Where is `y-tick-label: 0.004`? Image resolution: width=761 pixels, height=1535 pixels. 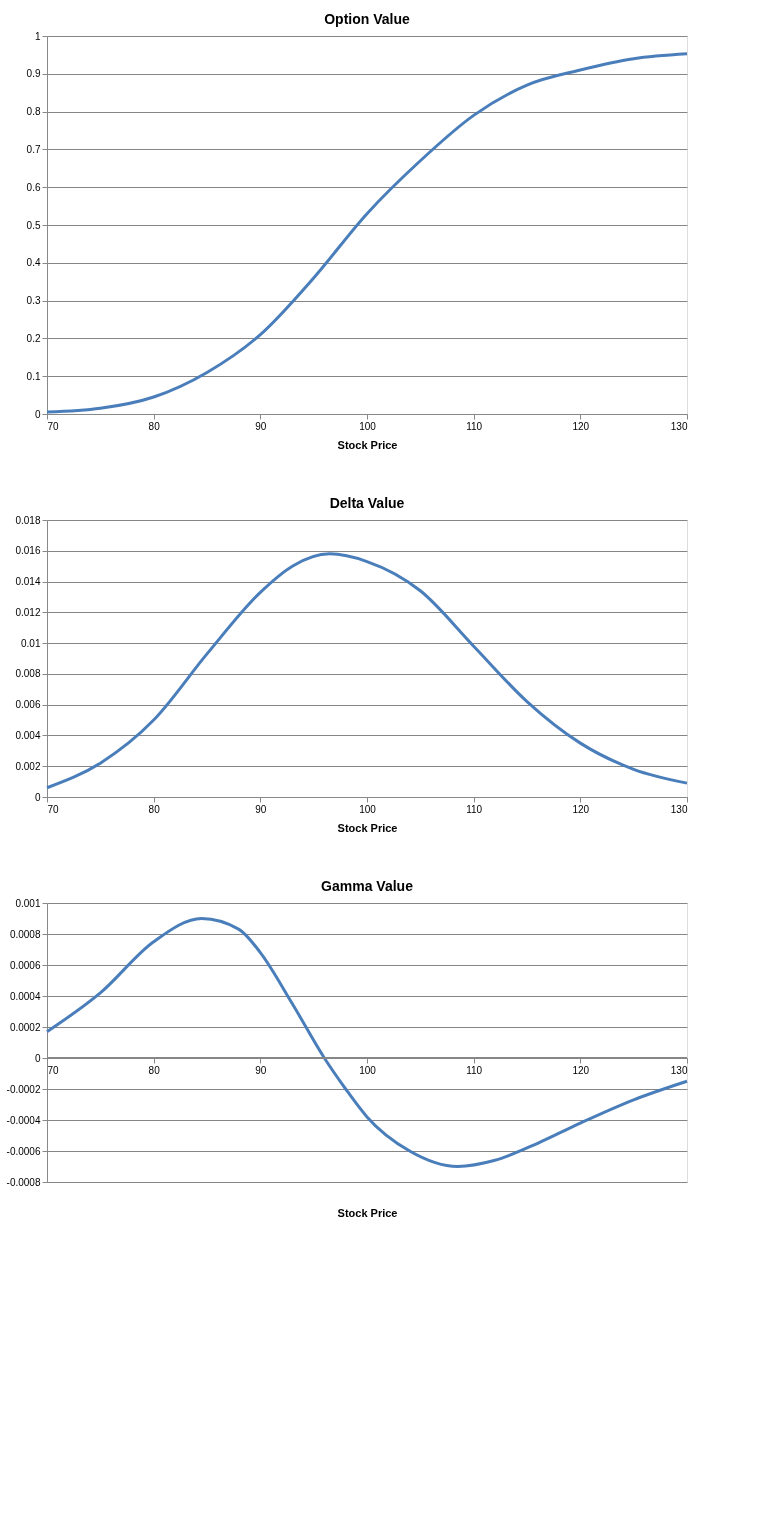
y-tick-label: 0.004 is located at coordinates (28, 735).